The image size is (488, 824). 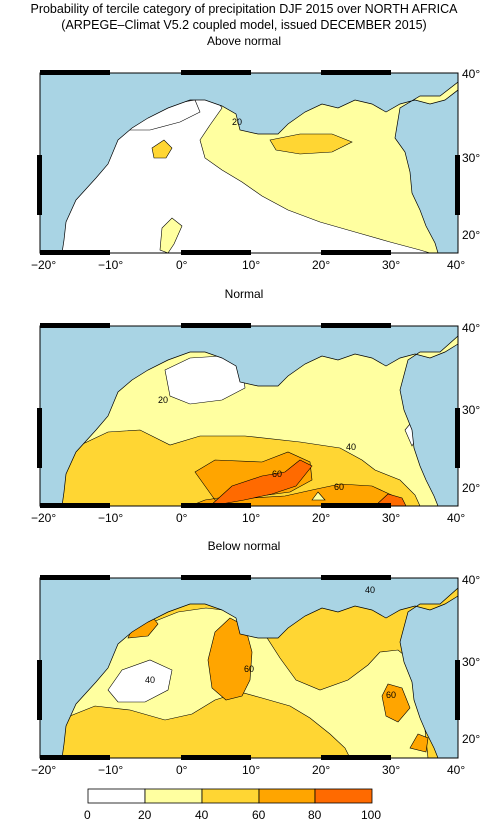 I want to click on panel-title-below-normal: Below normal, so click(x=244, y=546).